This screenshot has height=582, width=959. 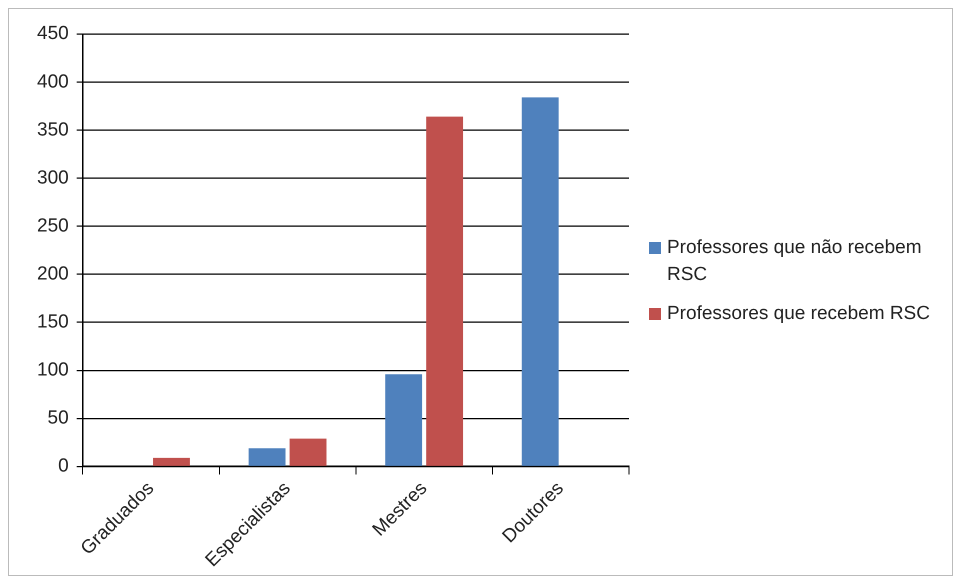 What do you see at coordinates (53, 273) in the screenshot?
I see `y-tick-label: 200` at bounding box center [53, 273].